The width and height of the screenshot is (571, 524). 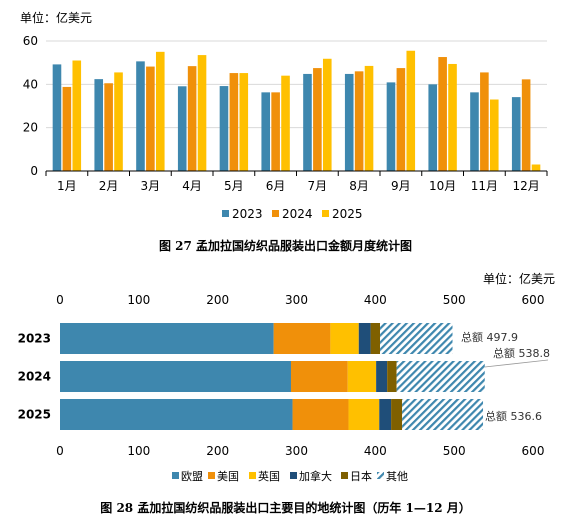 I want to click on bar-2025-6月, so click(x=285, y=123).